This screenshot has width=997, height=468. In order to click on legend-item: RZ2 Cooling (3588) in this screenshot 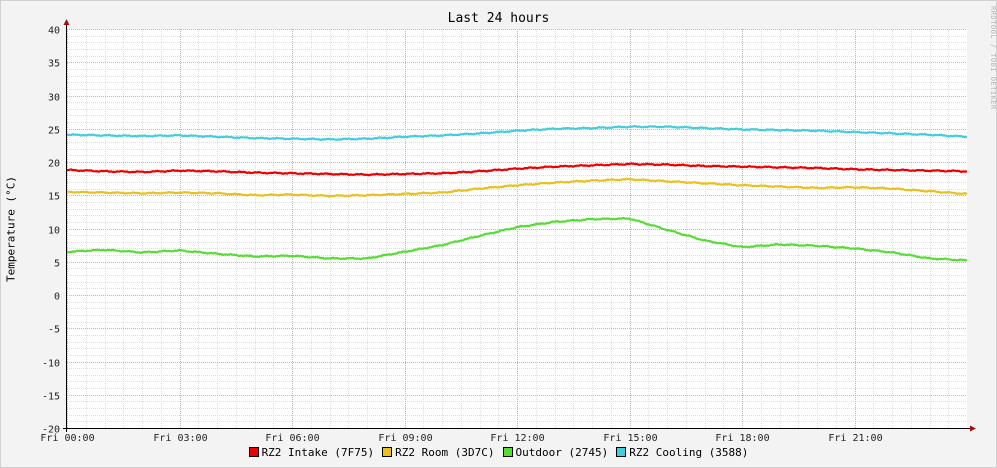, I will do `click(682, 452)`.